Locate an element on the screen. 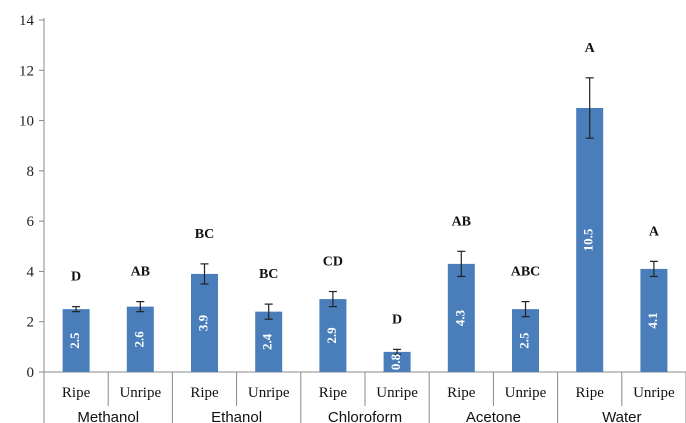 The image size is (686, 423). data-label: 2.9 is located at coordinates (331, 335).